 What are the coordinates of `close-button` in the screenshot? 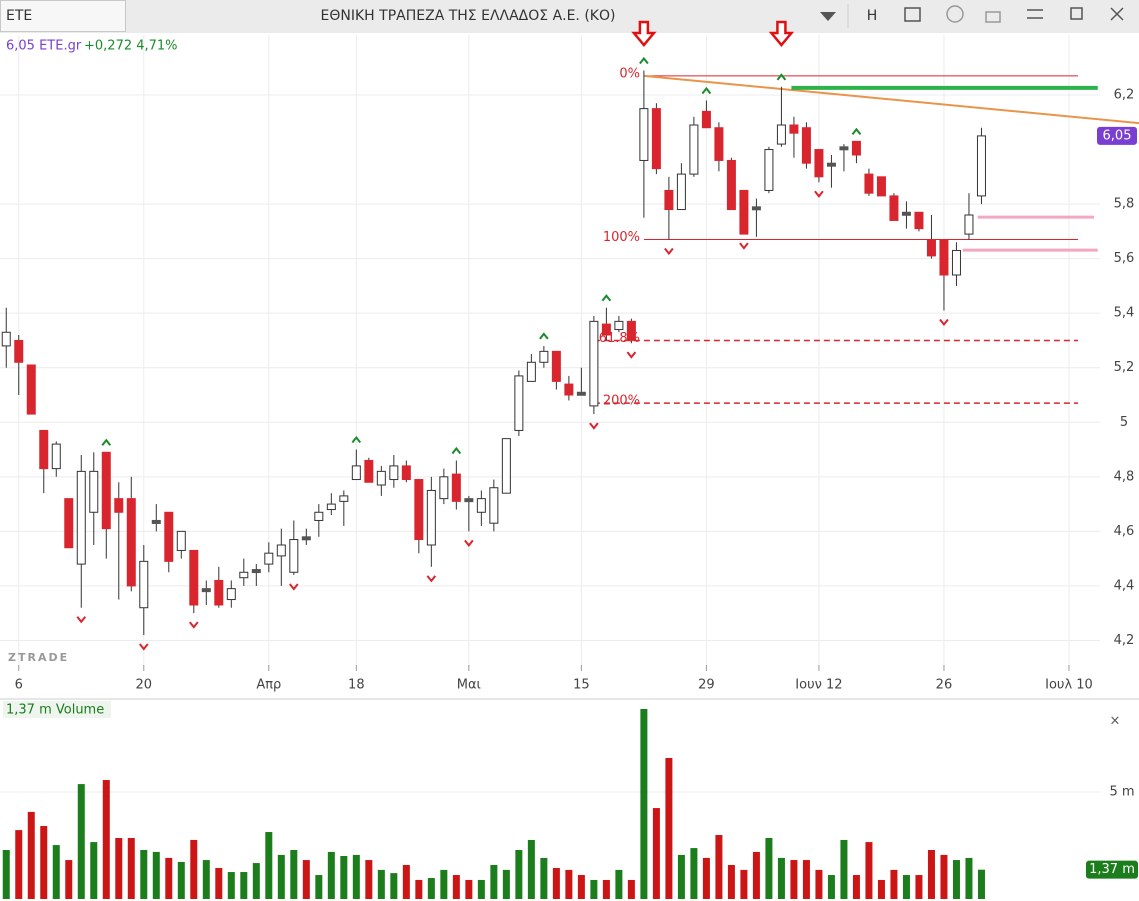 It's located at (1117, 14).